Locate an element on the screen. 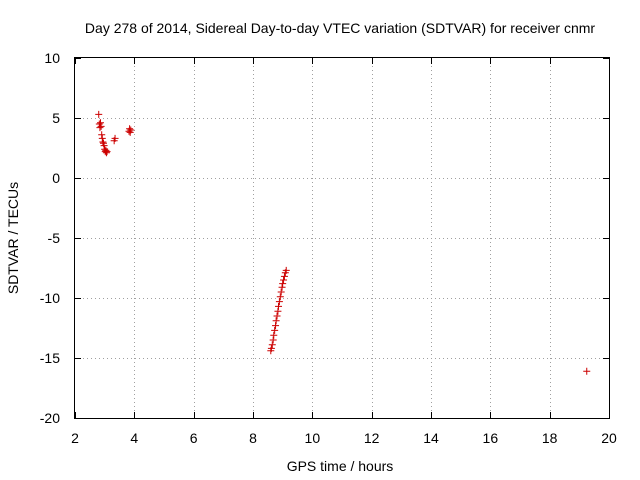 This screenshot has width=640, height=480. y-tick-label: -20 is located at coordinates (50, 418).